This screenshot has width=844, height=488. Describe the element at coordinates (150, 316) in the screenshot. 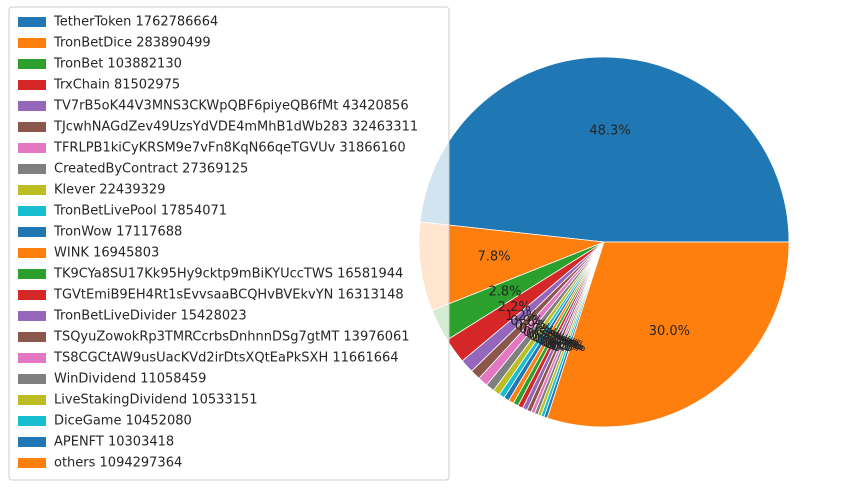

I see `legend-label: TronBetLiveDivider 15428023` at that location.